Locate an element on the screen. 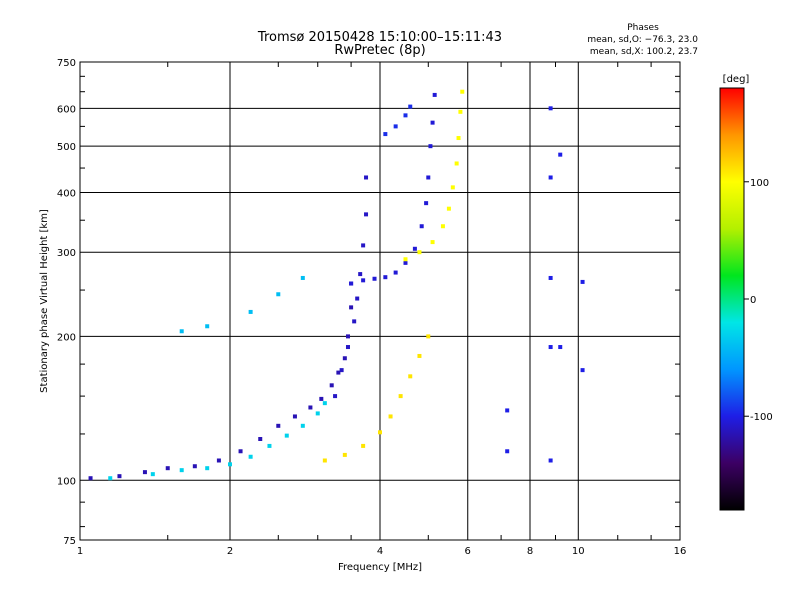 The image size is (800, 600). stats-o-mode: mean, sd,O: −76.3, 23.0 is located at coordinates (642, 40).